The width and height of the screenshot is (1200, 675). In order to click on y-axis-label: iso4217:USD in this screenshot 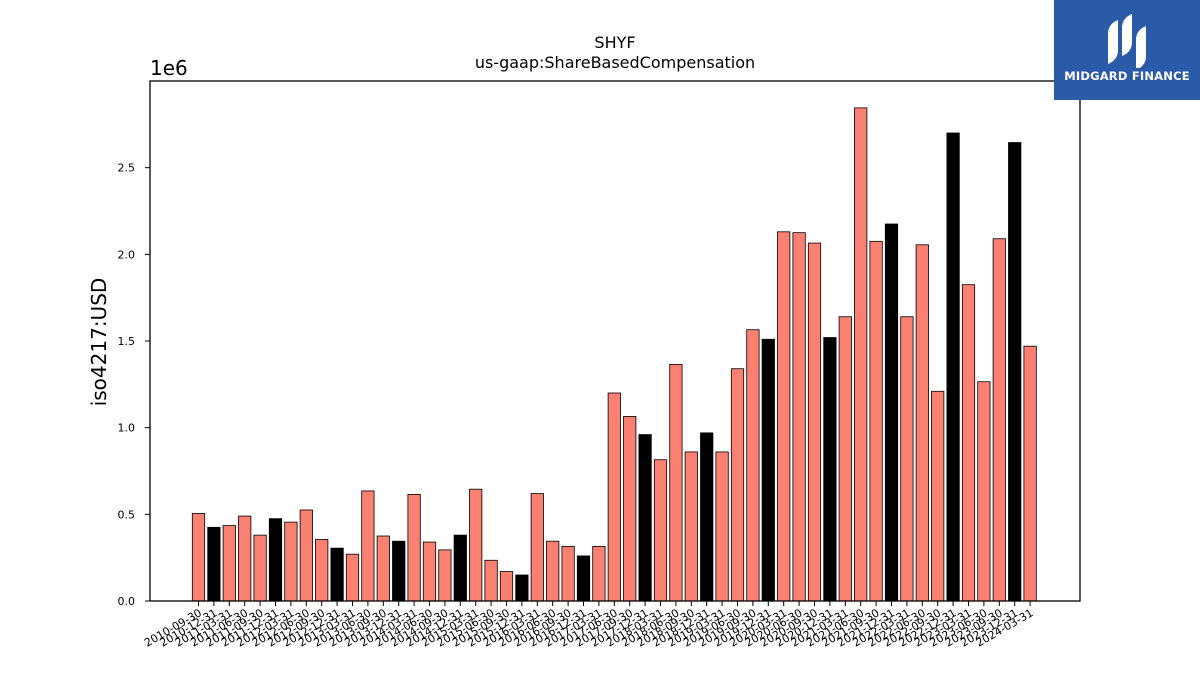, I will do `click(99, 342)`.